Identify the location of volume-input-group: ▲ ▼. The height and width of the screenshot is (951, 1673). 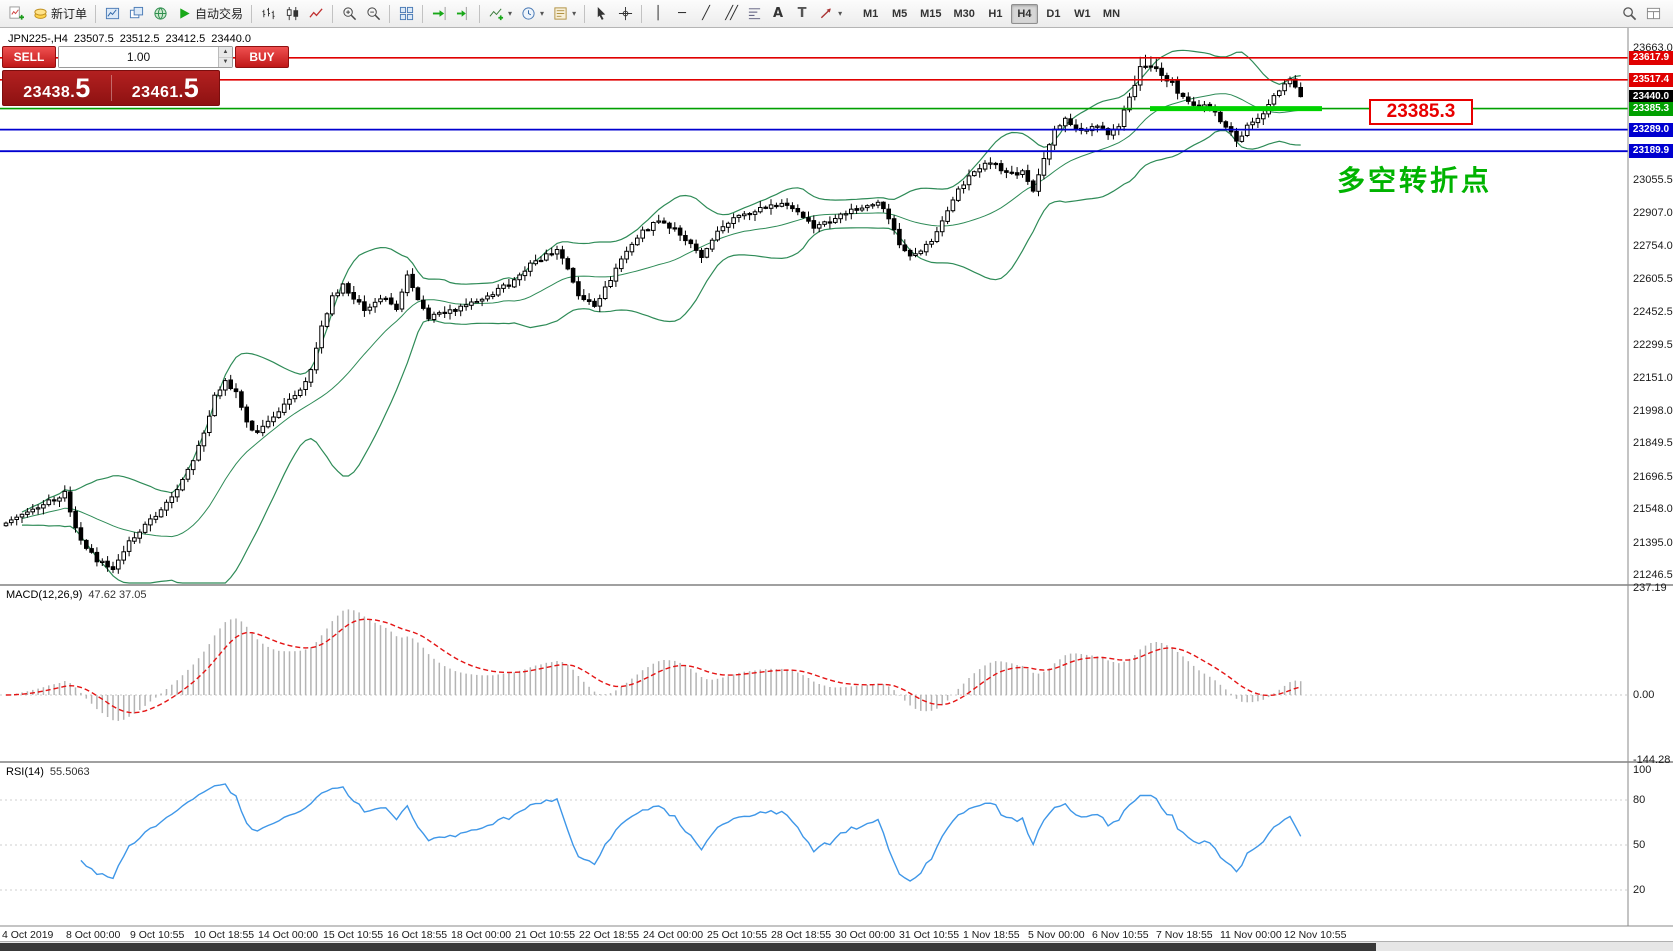
(145, 57).